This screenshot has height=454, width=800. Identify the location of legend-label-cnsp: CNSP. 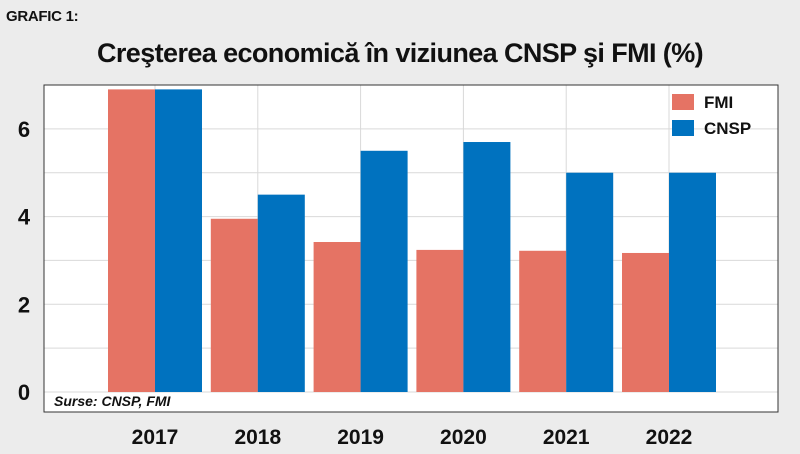
(727, 128).